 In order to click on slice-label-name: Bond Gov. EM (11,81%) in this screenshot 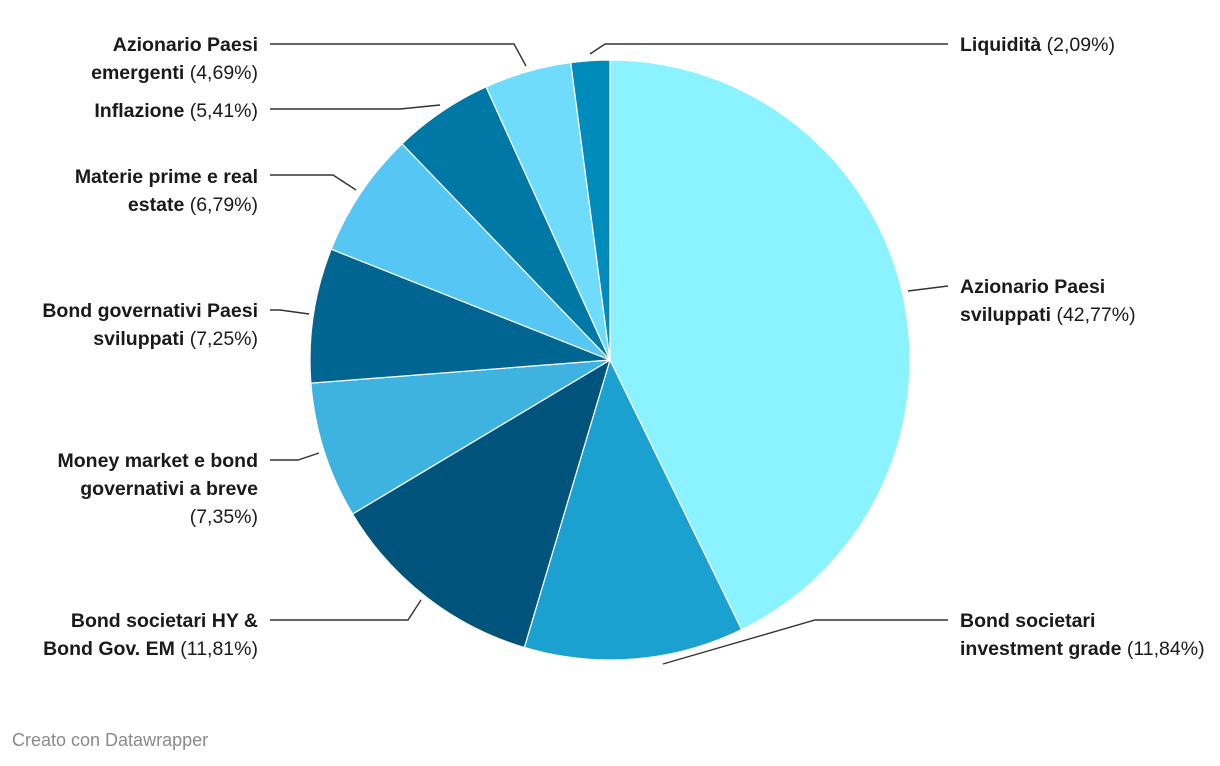, I will do `click(150, 649)`.